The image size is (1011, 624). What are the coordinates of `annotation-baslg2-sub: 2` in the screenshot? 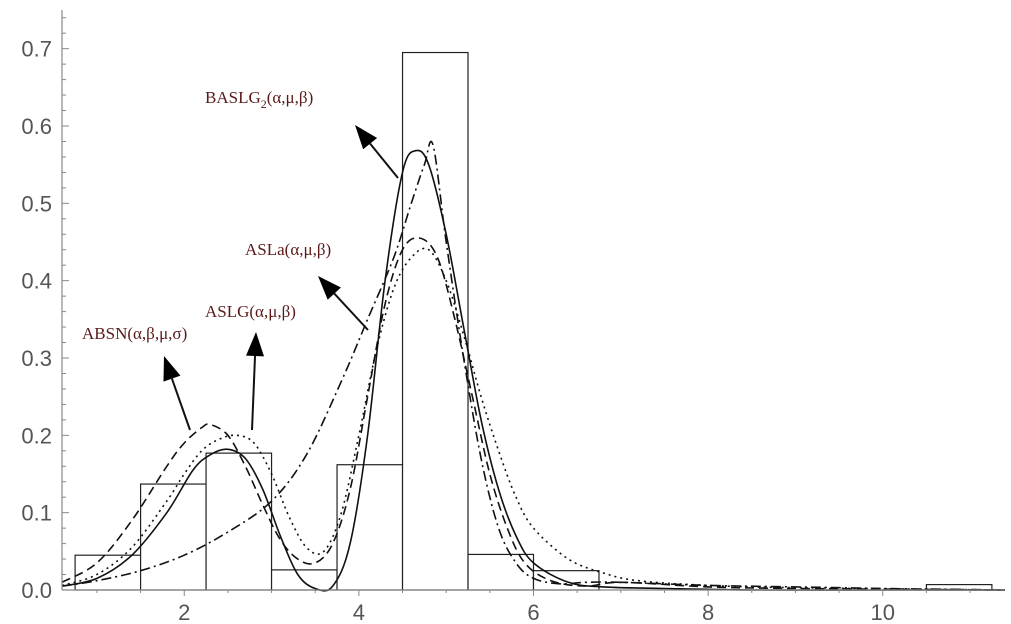 It's located at (264, 104).